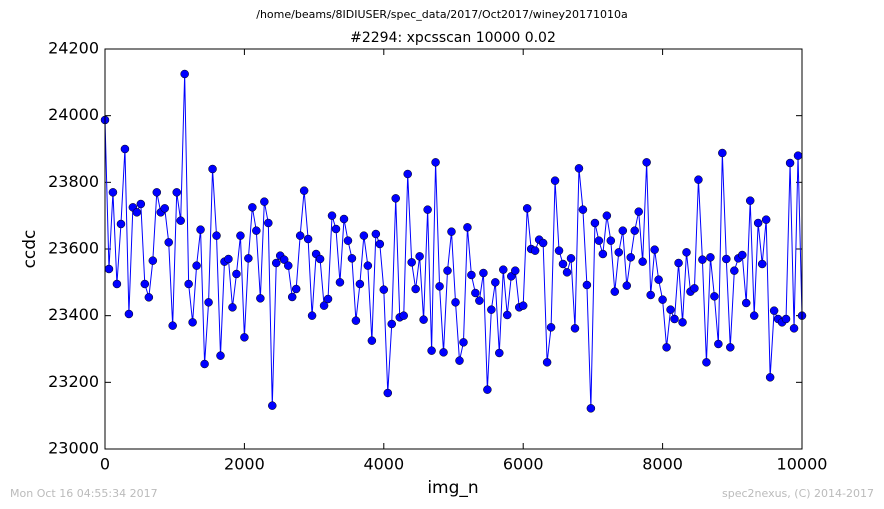 The height and width of the screenshot is (509, 884). I want to click on x-tick-label: 8000, so click(662, 464).